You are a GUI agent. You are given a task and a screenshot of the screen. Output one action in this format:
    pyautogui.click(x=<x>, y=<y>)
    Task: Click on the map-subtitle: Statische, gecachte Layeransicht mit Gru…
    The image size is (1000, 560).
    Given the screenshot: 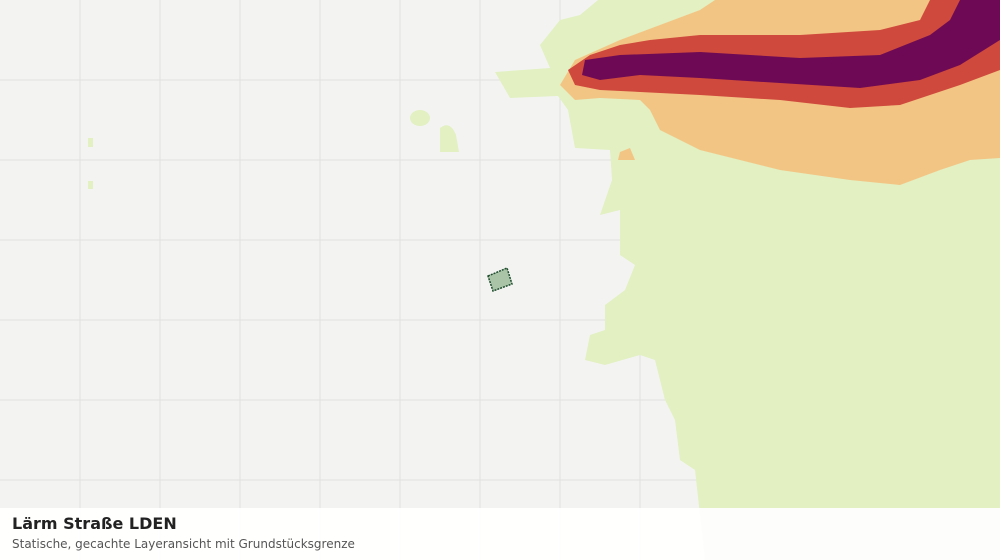 What is the action you would take?
    pyautogui.click(x=183, y=544)
    